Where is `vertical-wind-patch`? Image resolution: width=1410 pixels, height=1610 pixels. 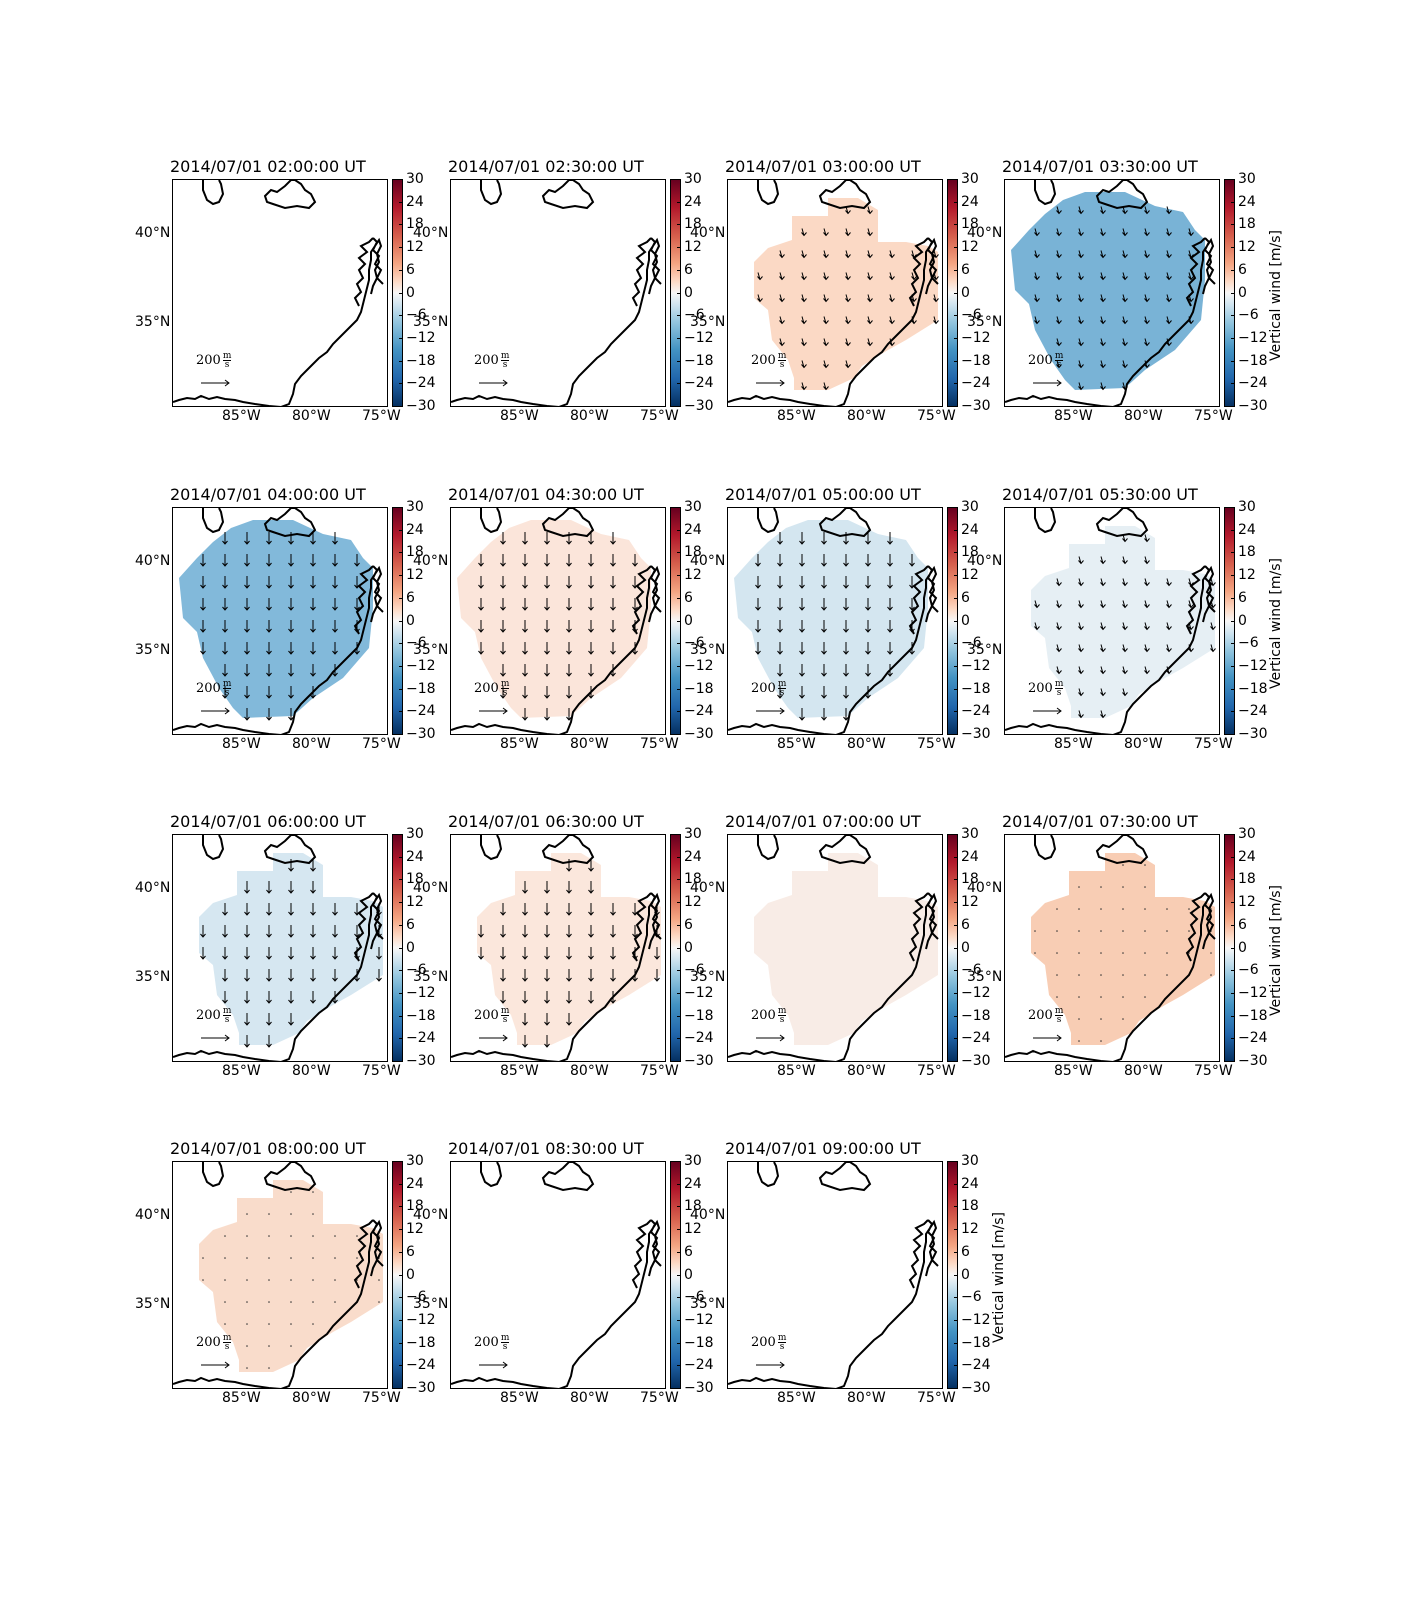
vertical-wind-patch is located at coordinates (291, 1276).